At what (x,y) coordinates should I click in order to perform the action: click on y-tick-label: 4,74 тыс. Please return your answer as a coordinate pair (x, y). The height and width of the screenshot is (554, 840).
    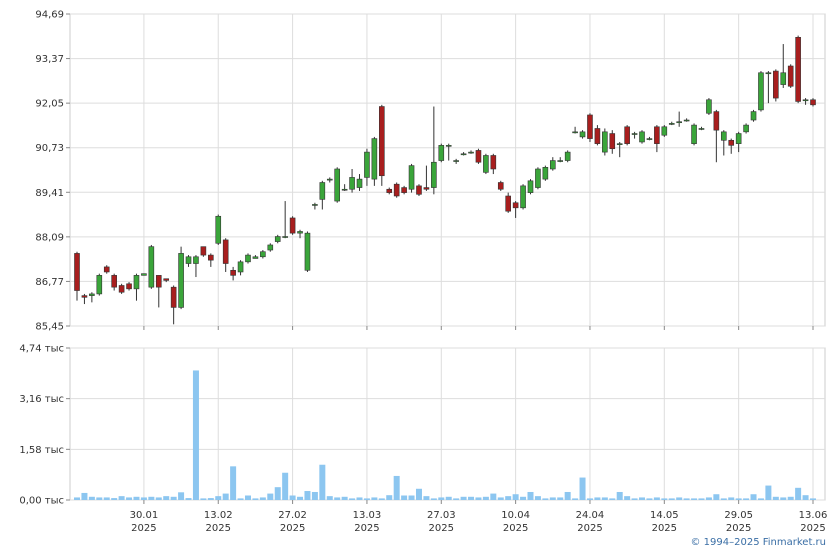
    Looking at the image, I should click on (41, 349).